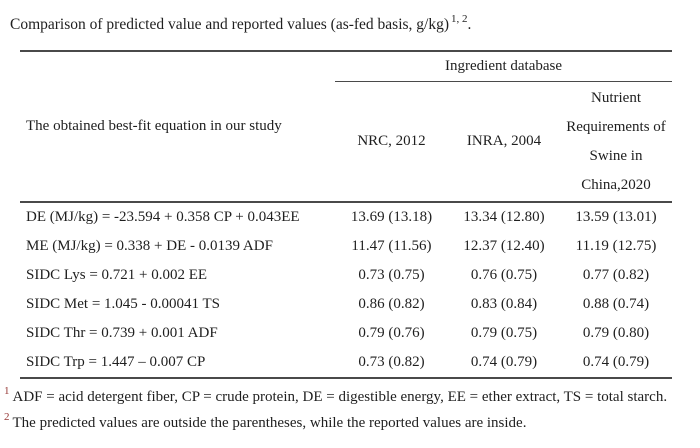 The width and height of the screenshot is (700, 448). What do you see at coordinates (117, 275) in the screenshot?
I see `equation-cell: SIDC Lys = 0.721 + 0.002 EE` at bounding box center [117, 275].